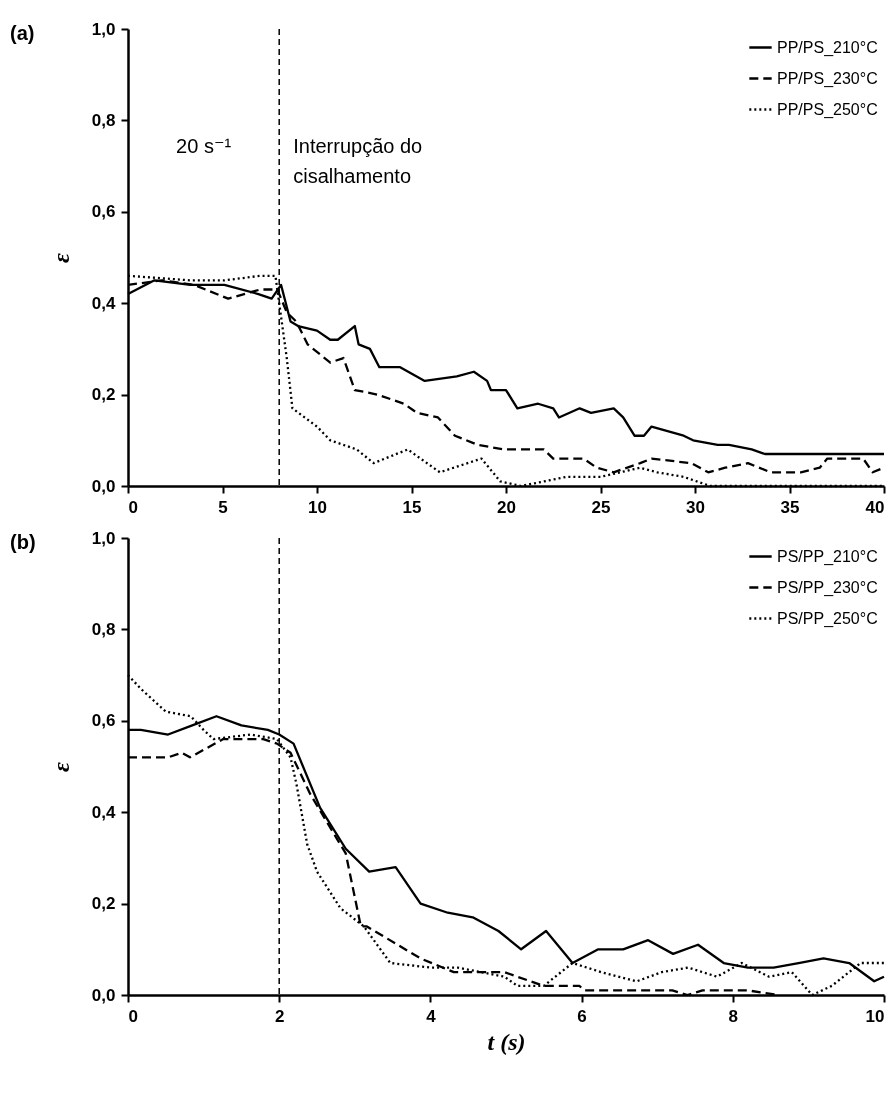  Describe the element at coordinates (601, 507) in the screenshot. I see `x-tick-label: 25` at that location.